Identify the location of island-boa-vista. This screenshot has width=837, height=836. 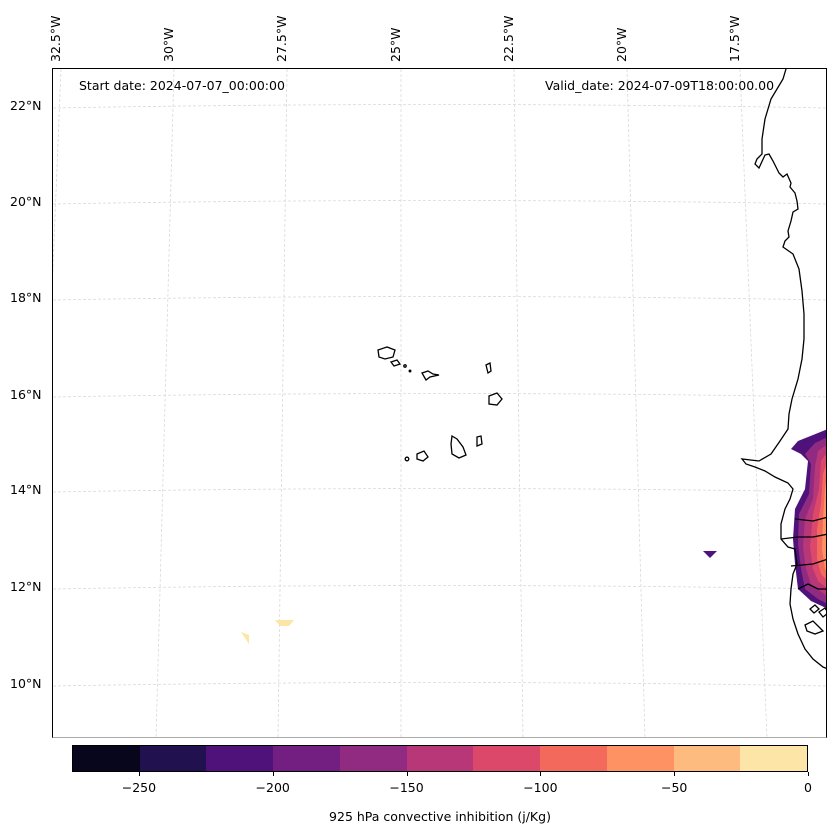
(495, 399).